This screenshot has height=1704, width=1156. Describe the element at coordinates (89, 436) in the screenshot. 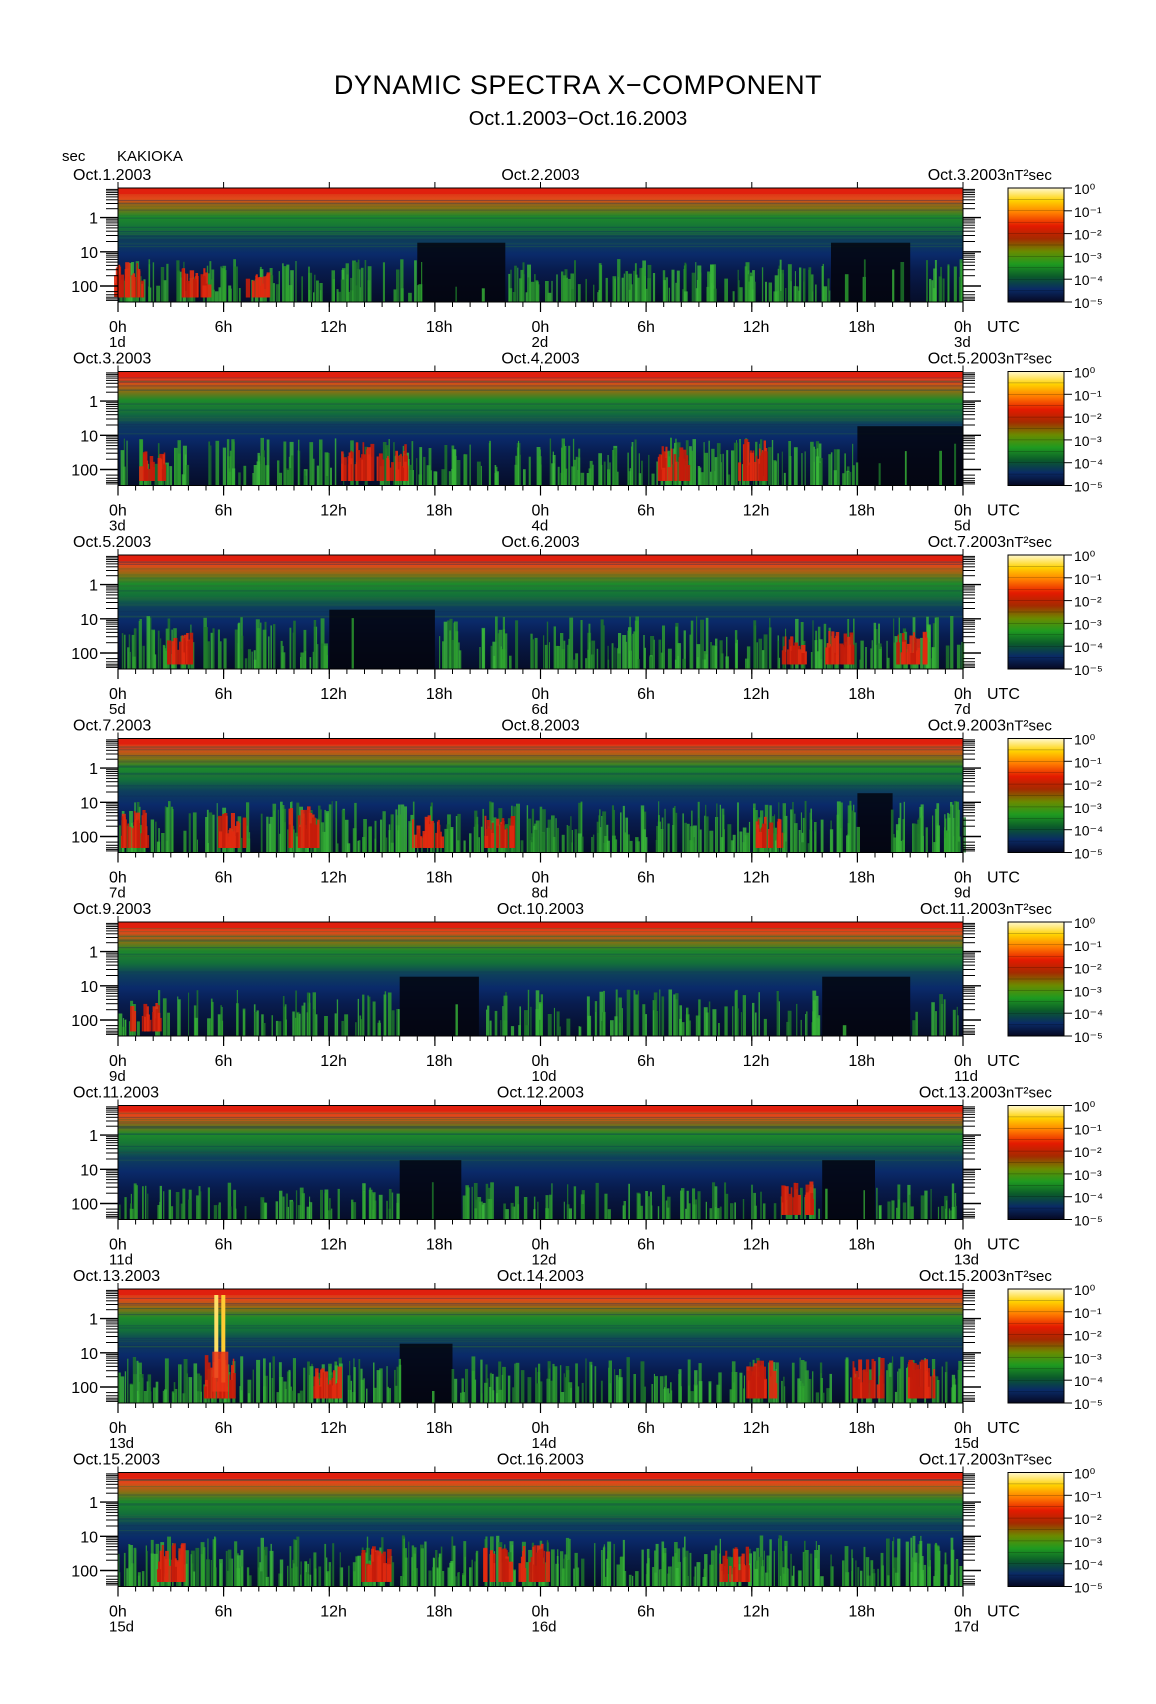

I see `y-tick-label: 10` at that location.